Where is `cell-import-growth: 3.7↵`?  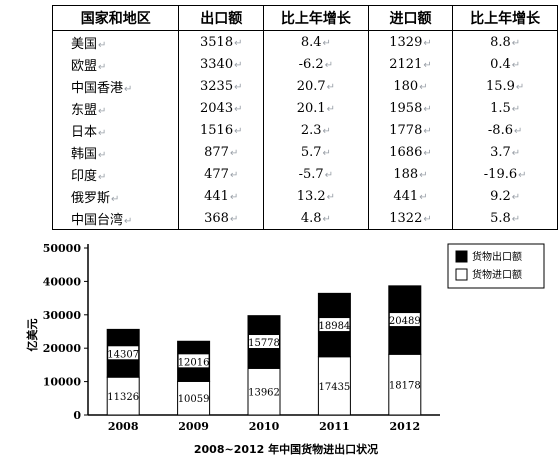
cell-import-growth: 3.7↵ is located at coordinates (505, 152).